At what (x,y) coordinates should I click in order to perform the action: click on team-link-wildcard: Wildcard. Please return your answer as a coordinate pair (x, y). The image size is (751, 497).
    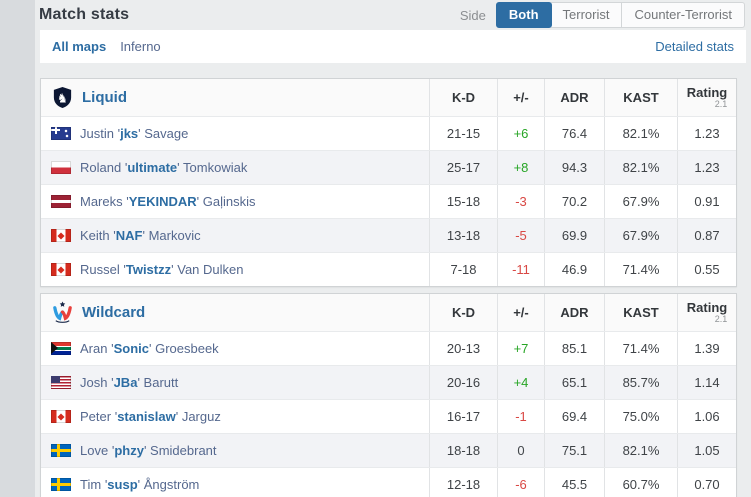
    Looking at the image, I should click on (98, 312).